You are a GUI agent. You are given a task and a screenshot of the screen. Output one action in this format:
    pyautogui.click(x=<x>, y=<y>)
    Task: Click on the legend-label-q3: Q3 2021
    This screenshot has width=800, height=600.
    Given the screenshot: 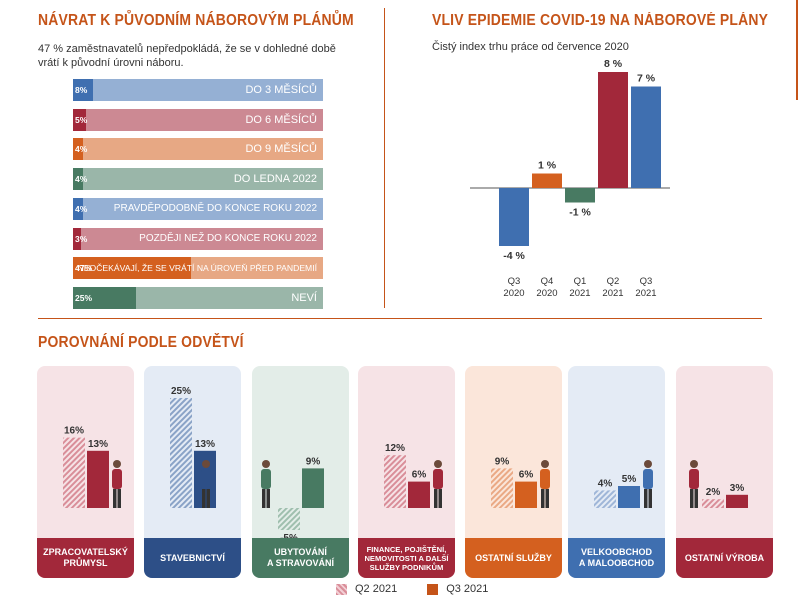 What is the action you would take?
    pyautogui.click(x=467, y=589)
    